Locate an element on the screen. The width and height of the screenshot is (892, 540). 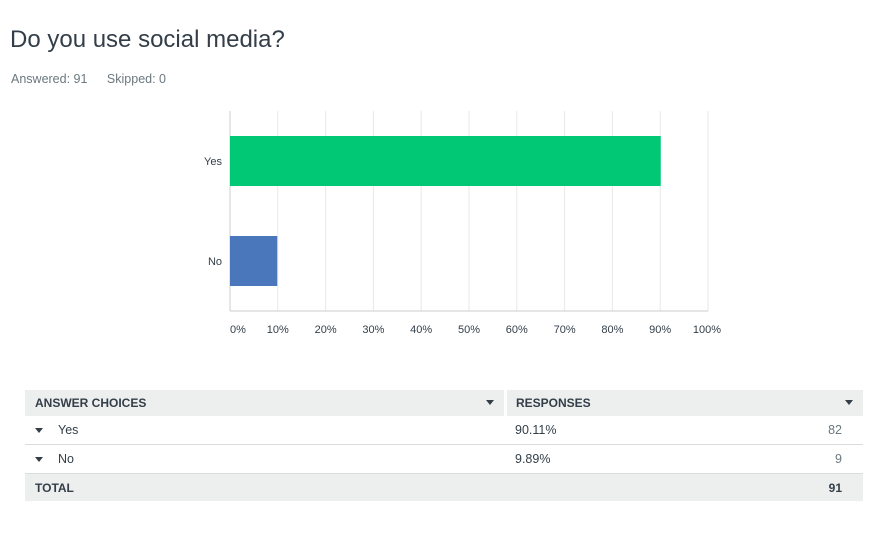
answer-choices-header: ANSWER CHOICES is located at coordinates (264, 403).